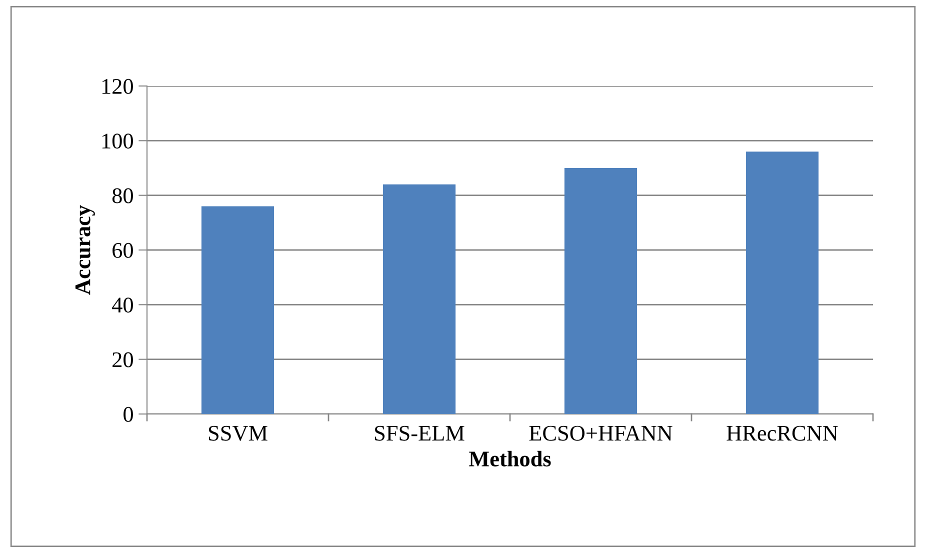 The image size is (926, 553). I want to click on y-tick-label: 80, so click(122, 196).